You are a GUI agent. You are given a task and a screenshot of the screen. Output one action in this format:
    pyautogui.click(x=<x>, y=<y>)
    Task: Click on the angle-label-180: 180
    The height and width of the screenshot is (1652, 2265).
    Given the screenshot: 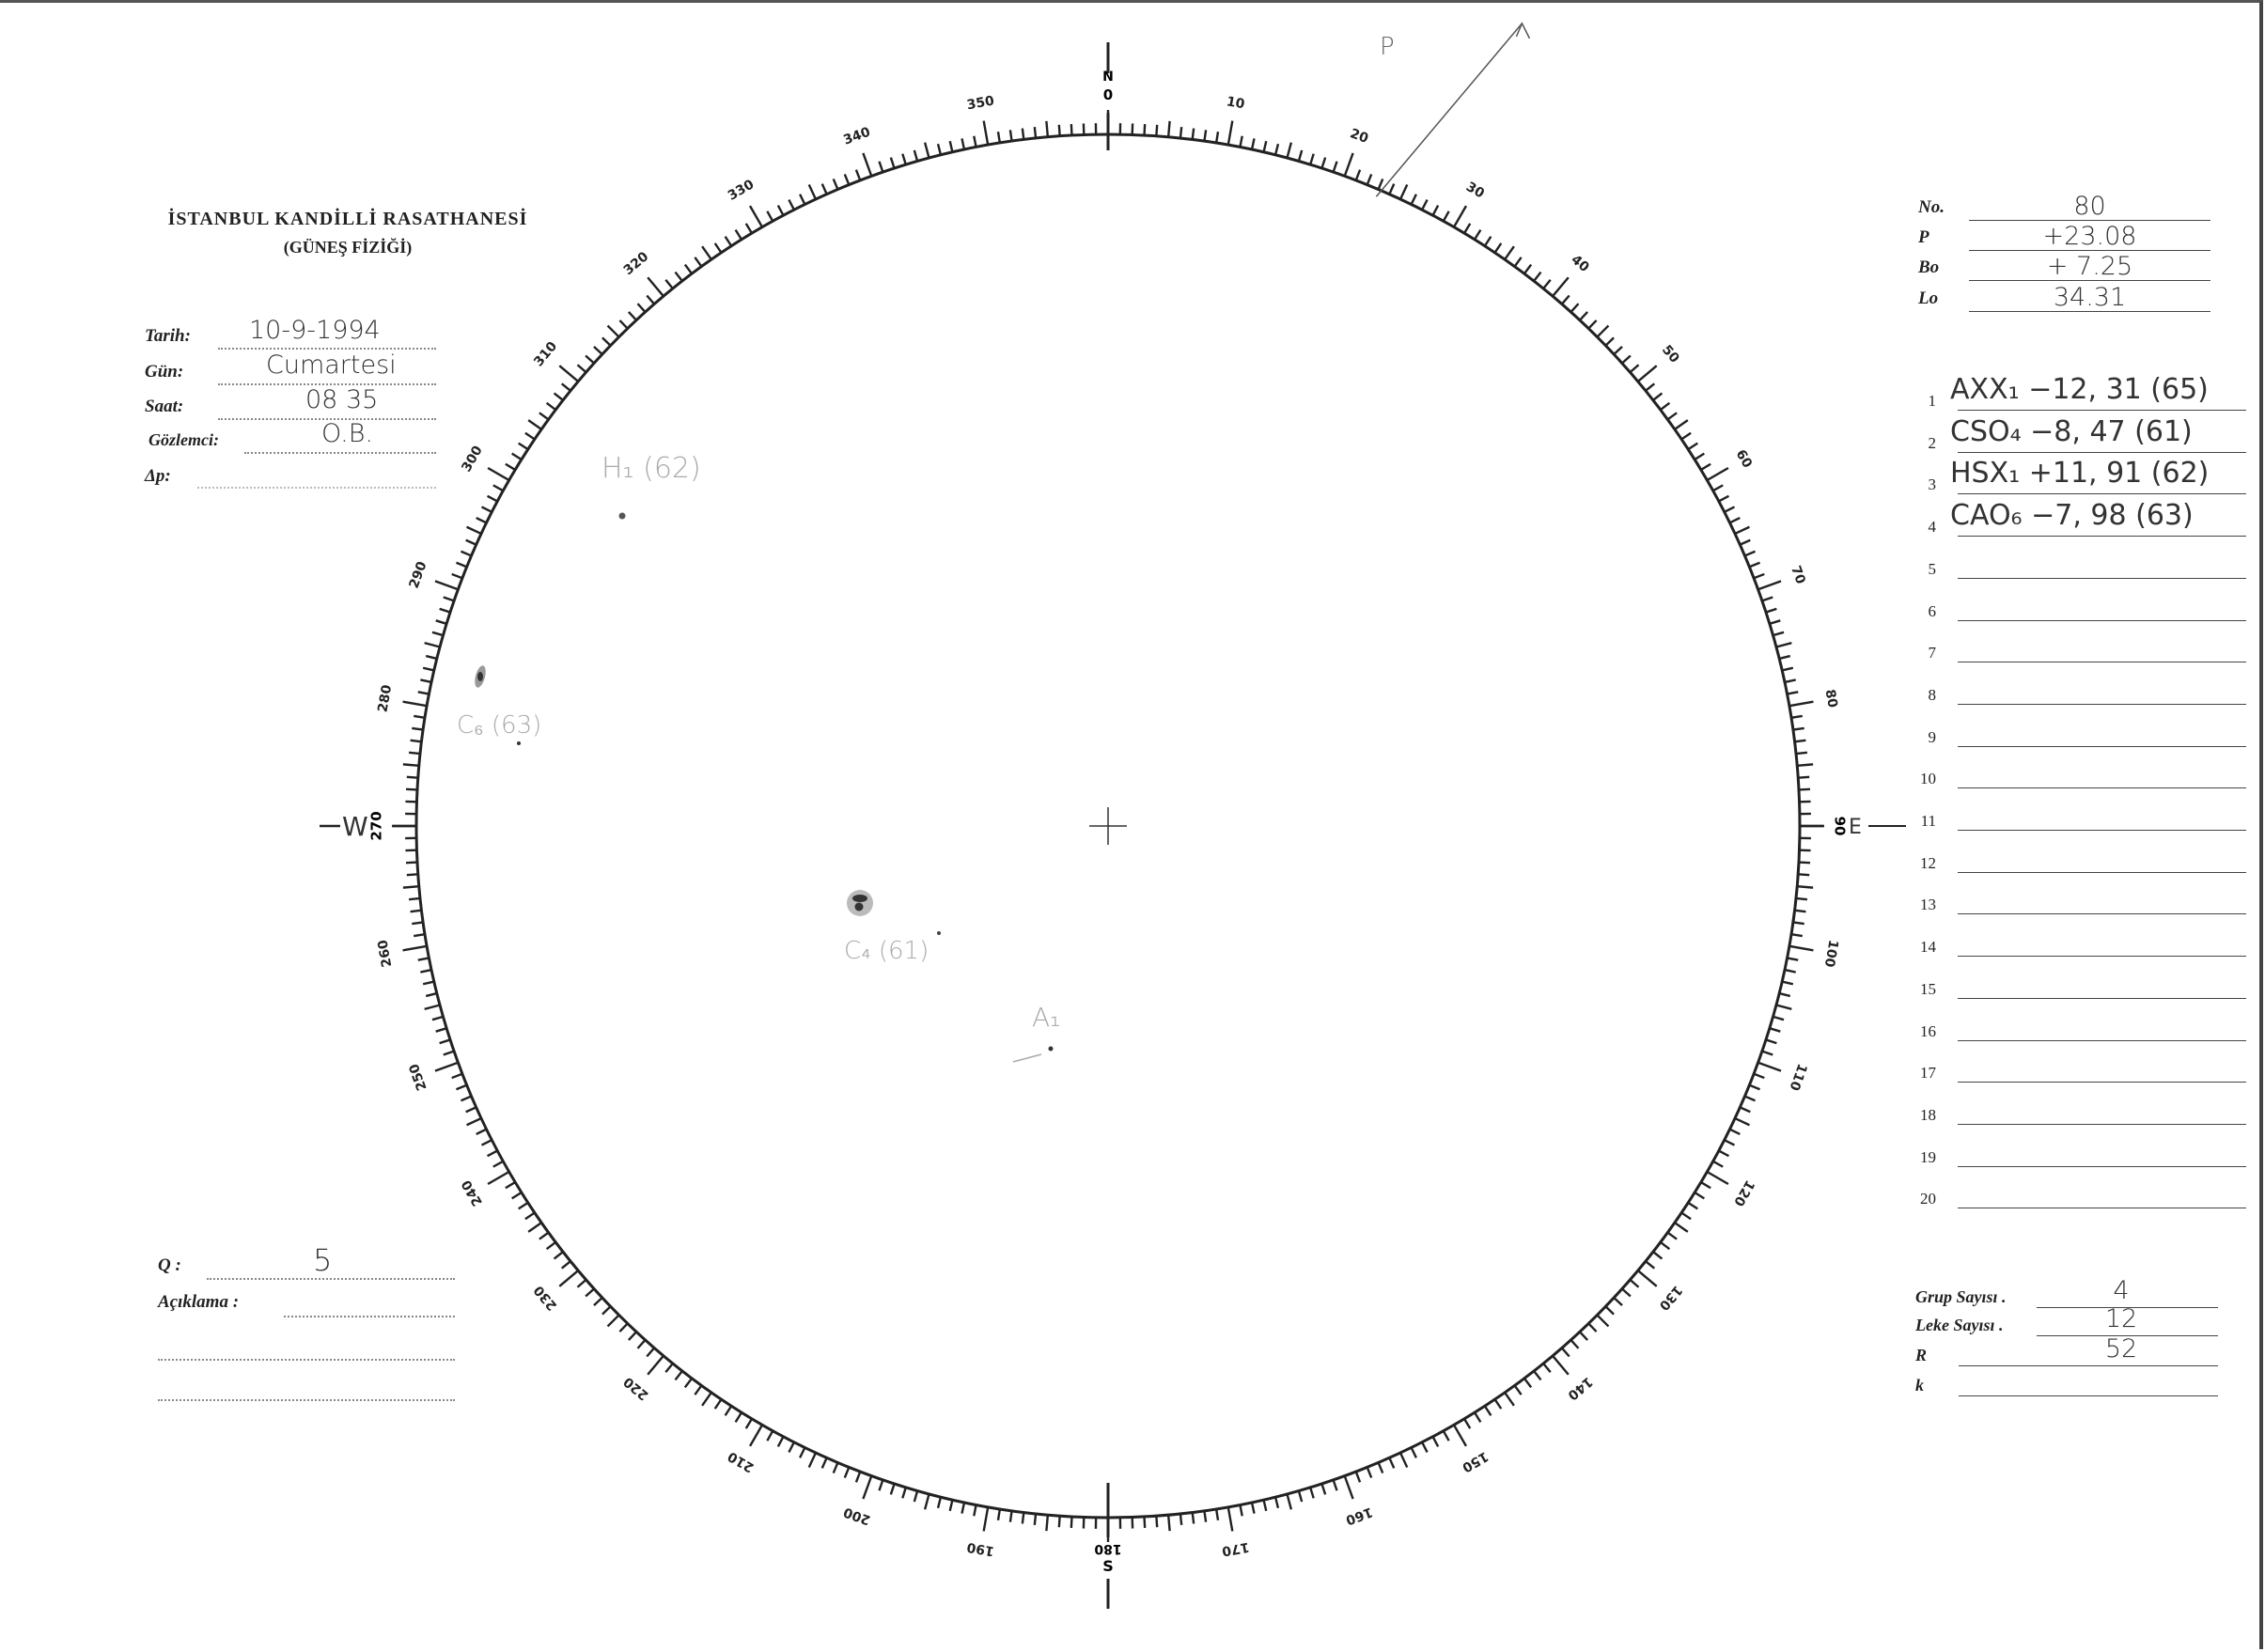 What is the action you would take?
    pyautogui.click(x=1107, y=1548)
    